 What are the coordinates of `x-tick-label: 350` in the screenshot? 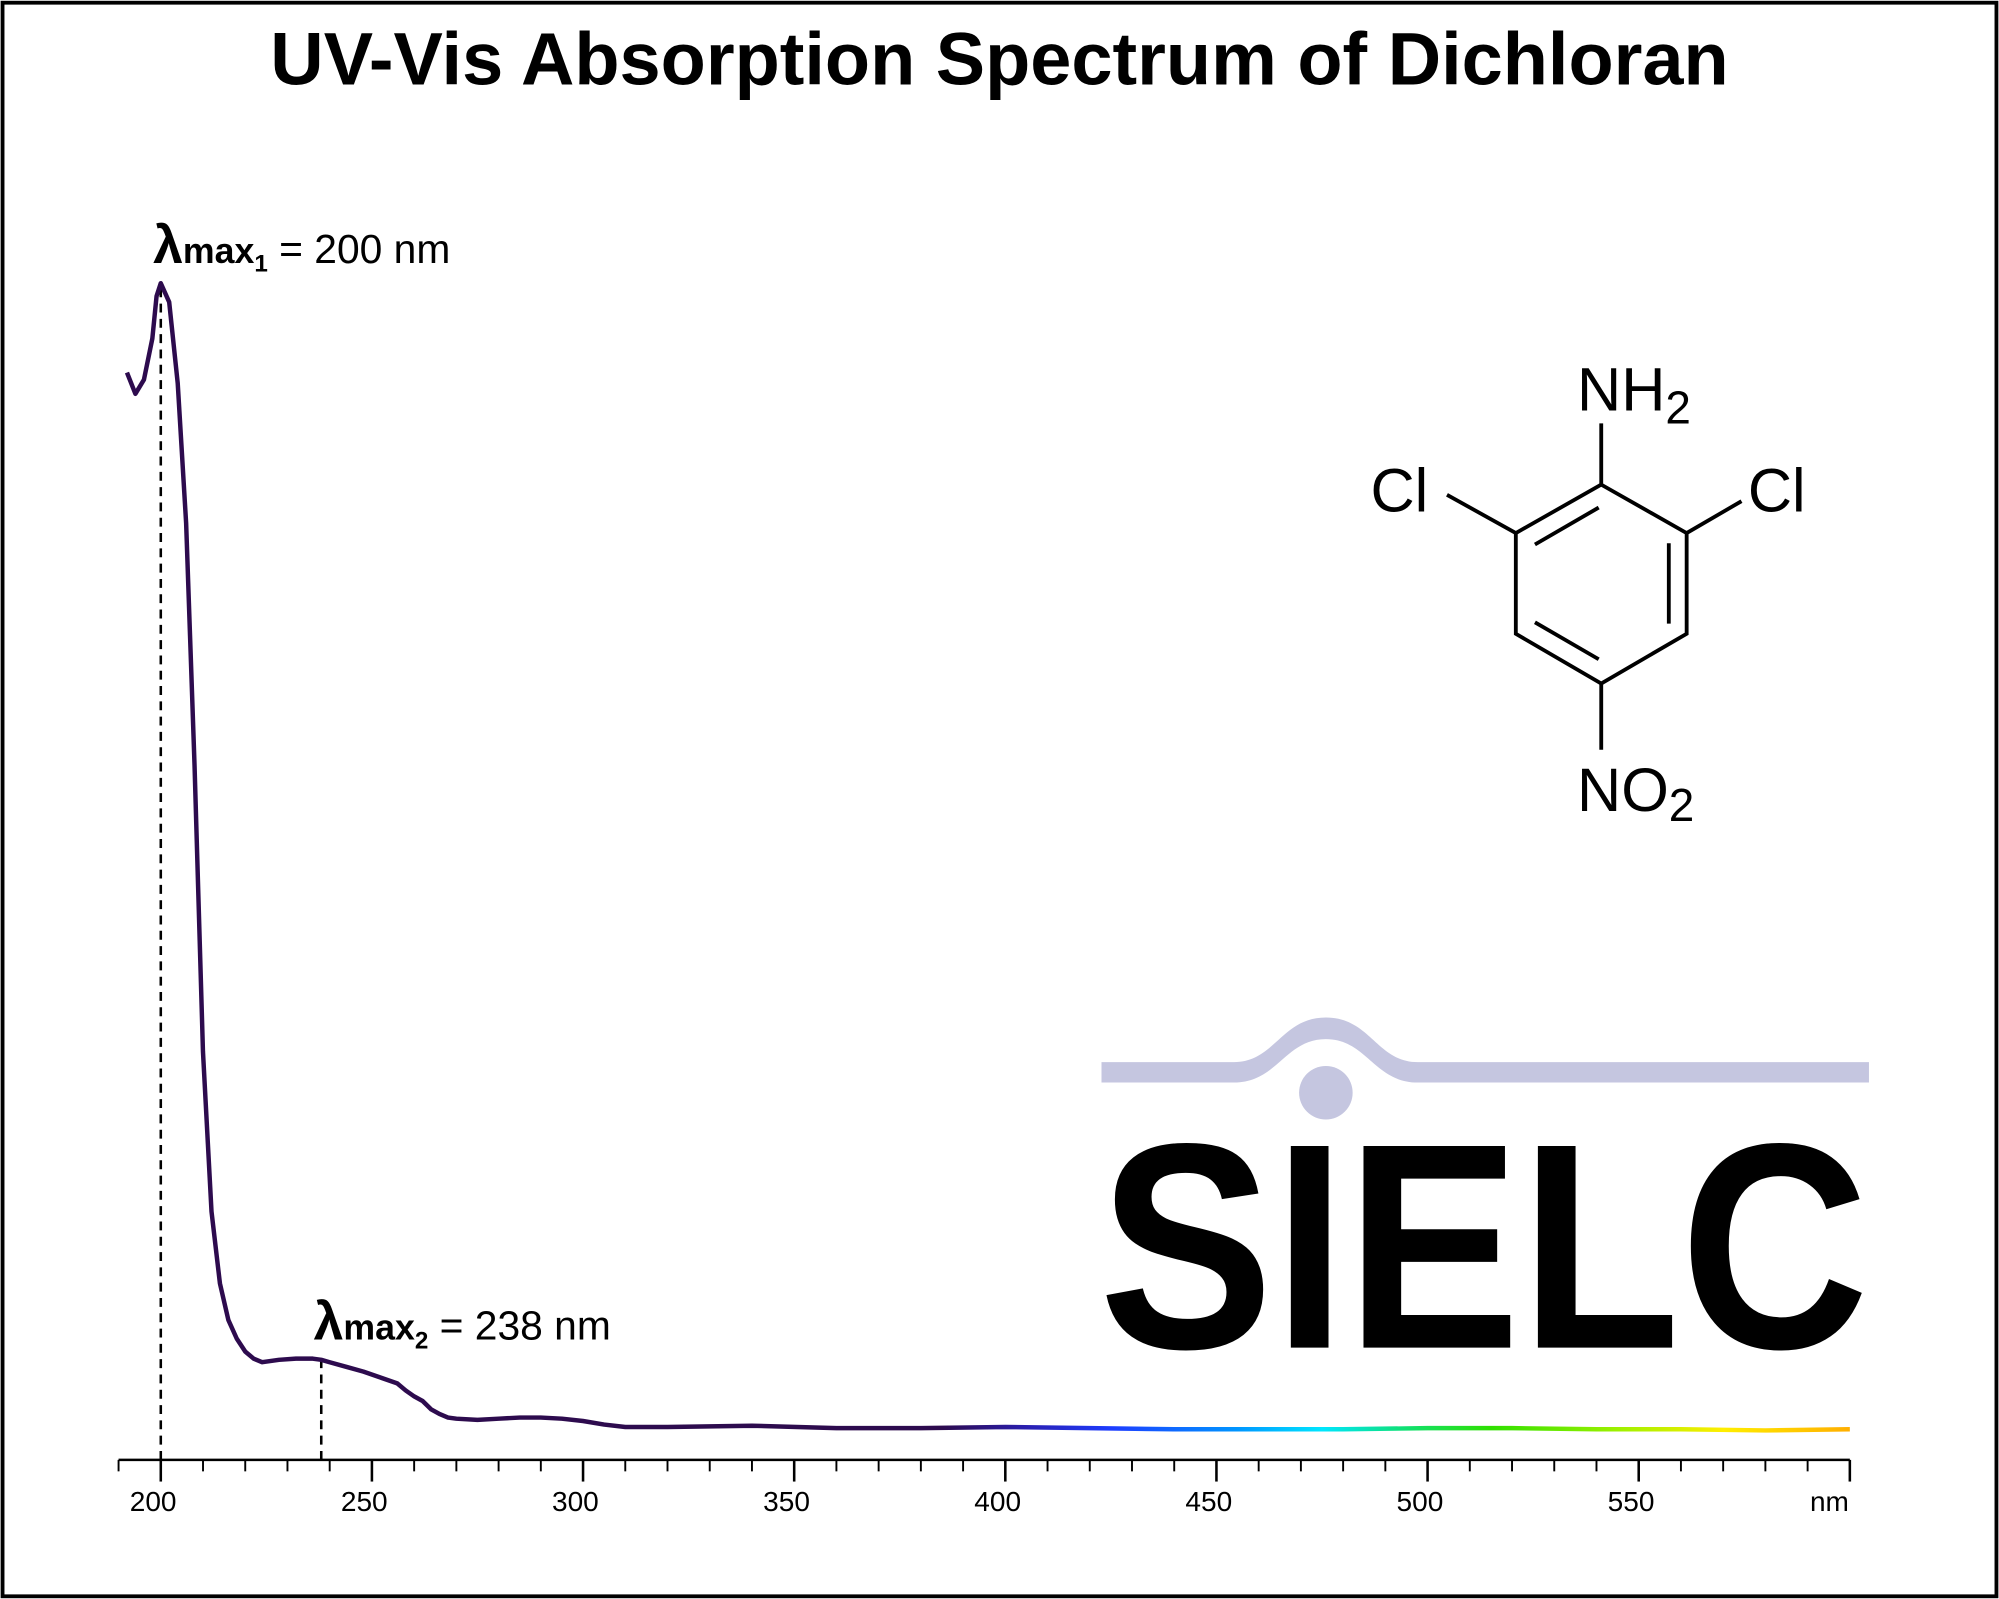 It's located at (786, 1501).